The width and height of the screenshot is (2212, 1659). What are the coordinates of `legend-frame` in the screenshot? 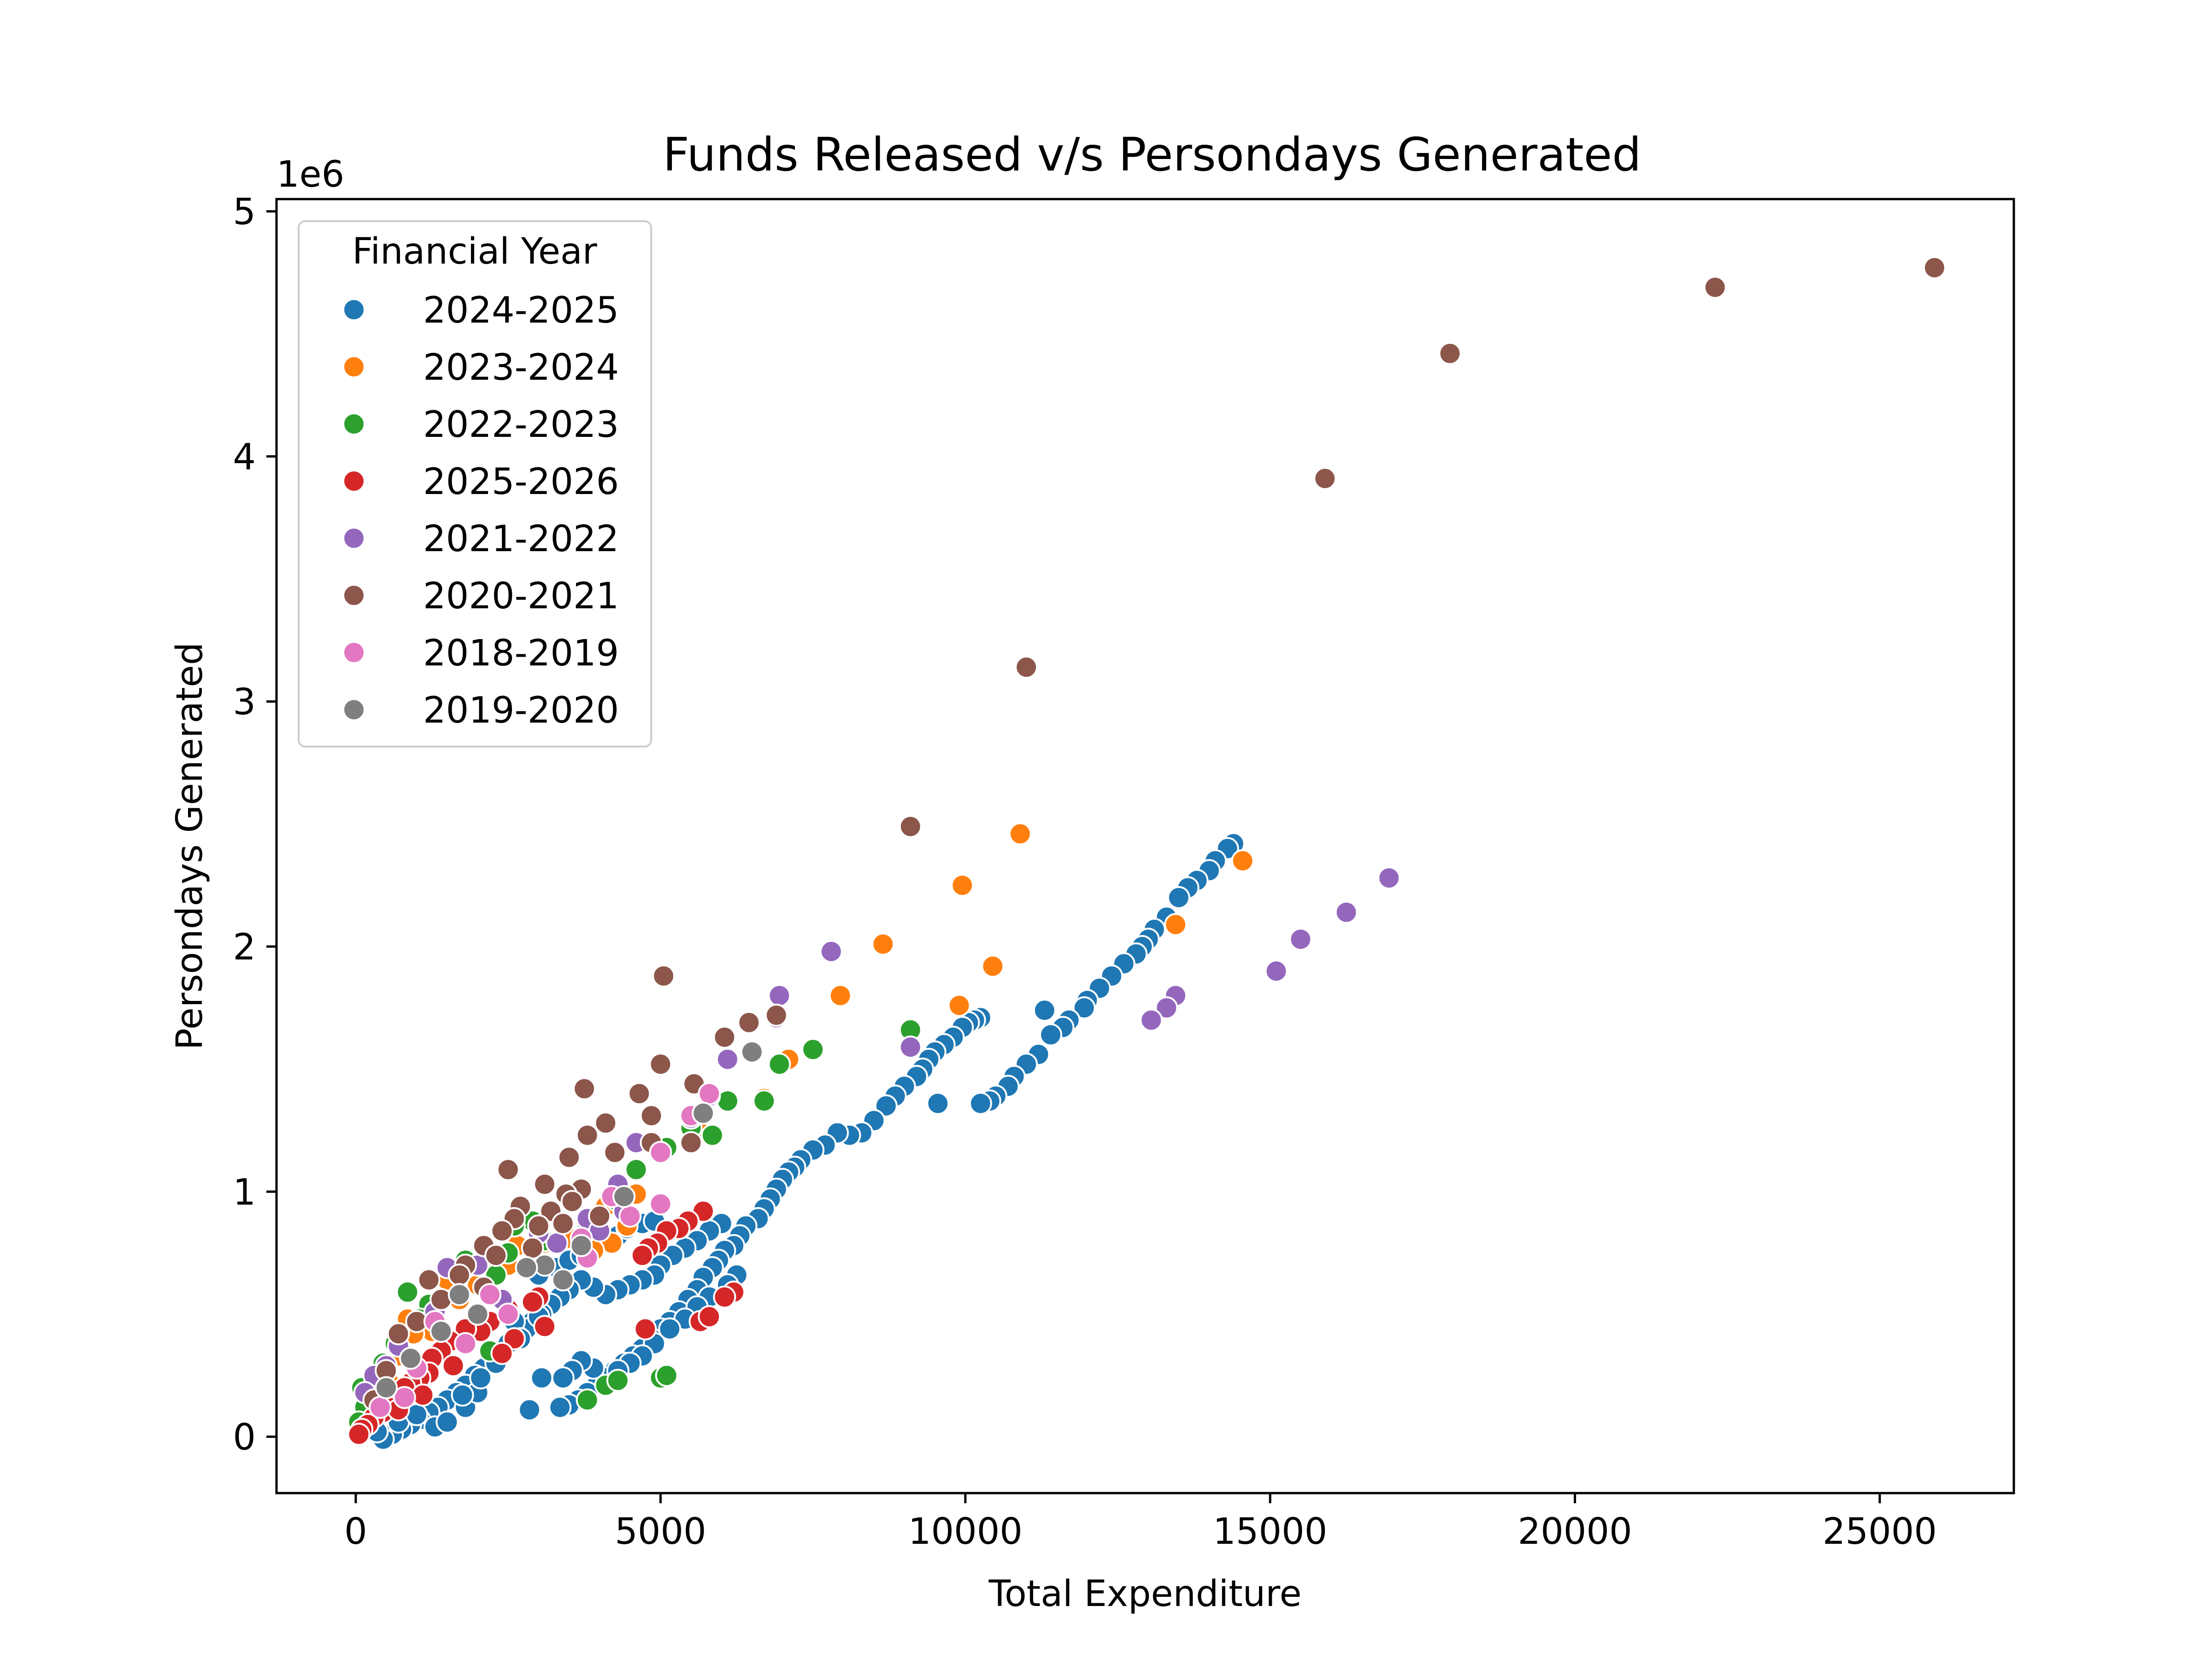 It's located at (475, 483).